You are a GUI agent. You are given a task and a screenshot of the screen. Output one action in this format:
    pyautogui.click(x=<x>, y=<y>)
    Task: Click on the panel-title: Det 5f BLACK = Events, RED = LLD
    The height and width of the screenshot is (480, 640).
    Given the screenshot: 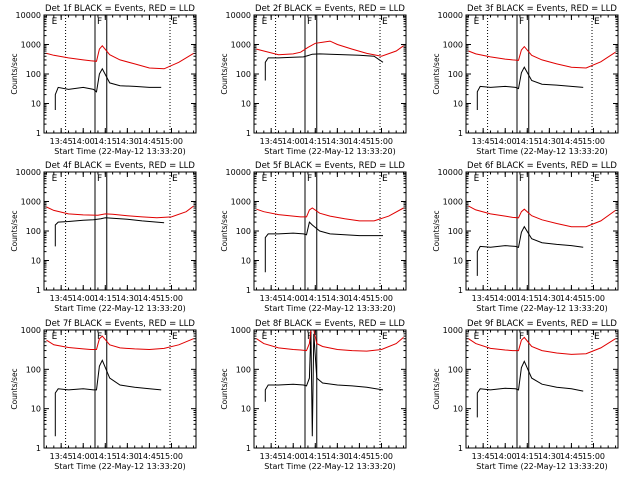 What is the action you would take?
    pyautogui.click(x=330, y=166)
    